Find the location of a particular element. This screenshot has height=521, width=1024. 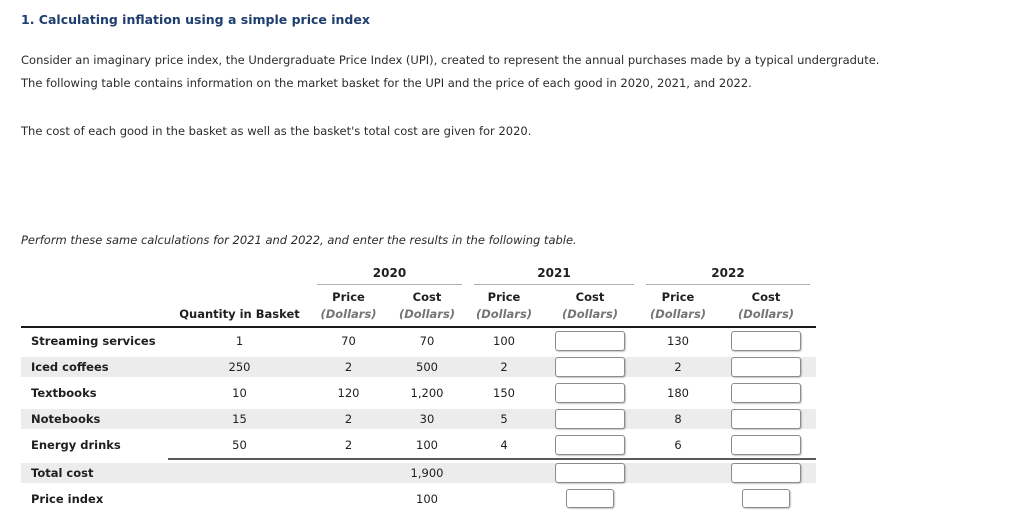

year-header-2021: 2021 is located at coordinates (554, 275).